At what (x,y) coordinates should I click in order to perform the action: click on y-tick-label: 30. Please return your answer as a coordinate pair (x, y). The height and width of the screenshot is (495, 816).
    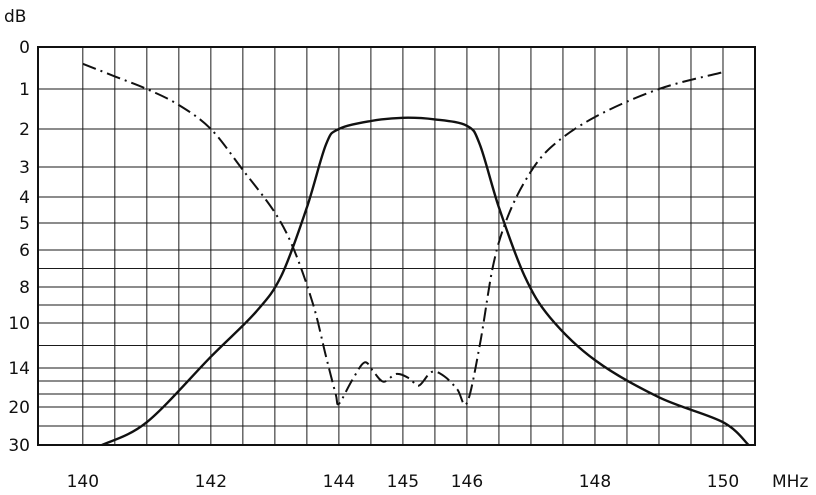
    Looking at the image, I should click on (19, 446).